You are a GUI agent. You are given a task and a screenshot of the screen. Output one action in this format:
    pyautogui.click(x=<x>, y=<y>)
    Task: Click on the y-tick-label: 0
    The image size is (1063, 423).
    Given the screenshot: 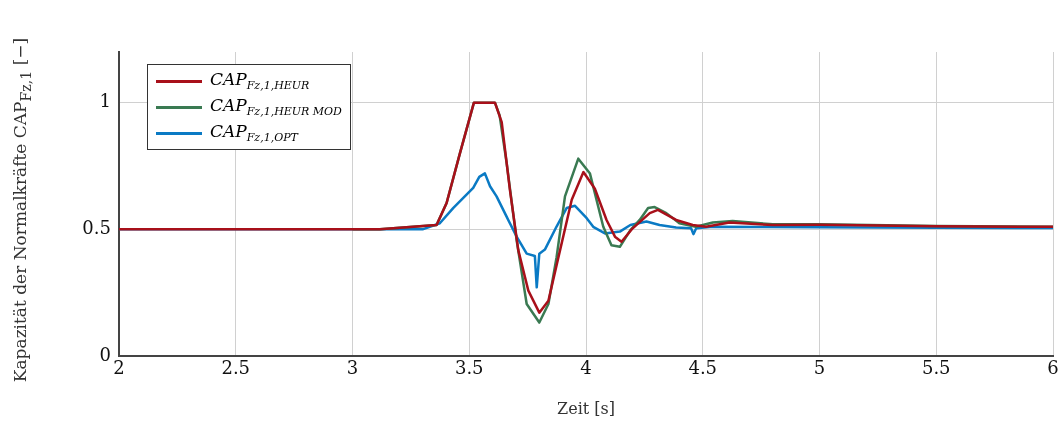 What is the action you would take?
    pyautogui.click(x=105, y=354)
    